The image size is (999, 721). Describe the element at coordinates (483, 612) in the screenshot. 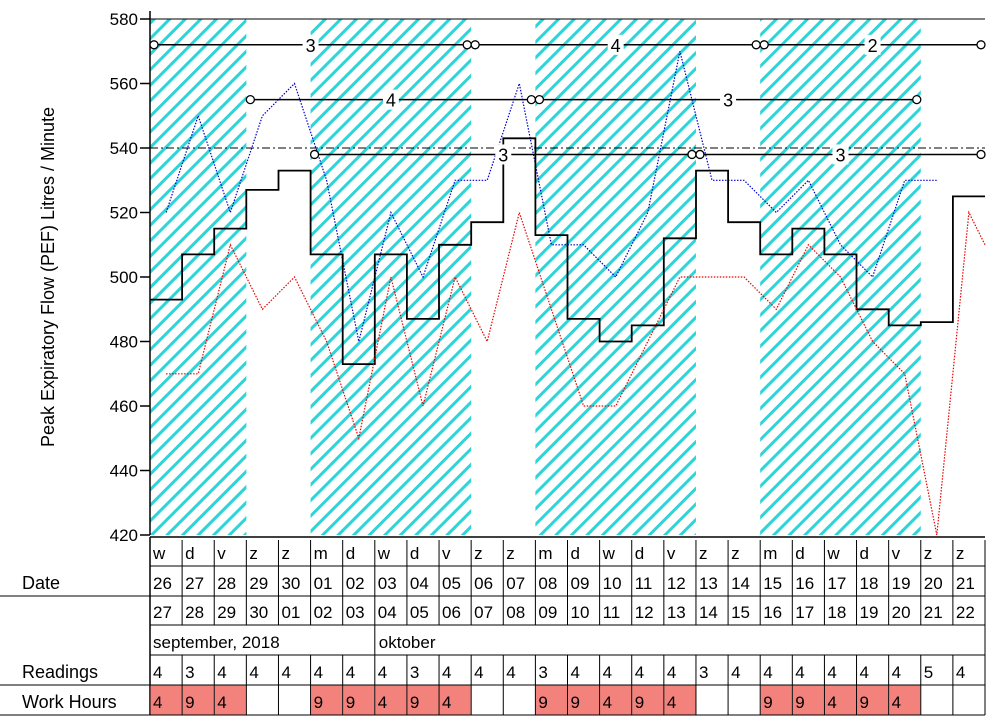

I see `date-end-label: 07` at that location.